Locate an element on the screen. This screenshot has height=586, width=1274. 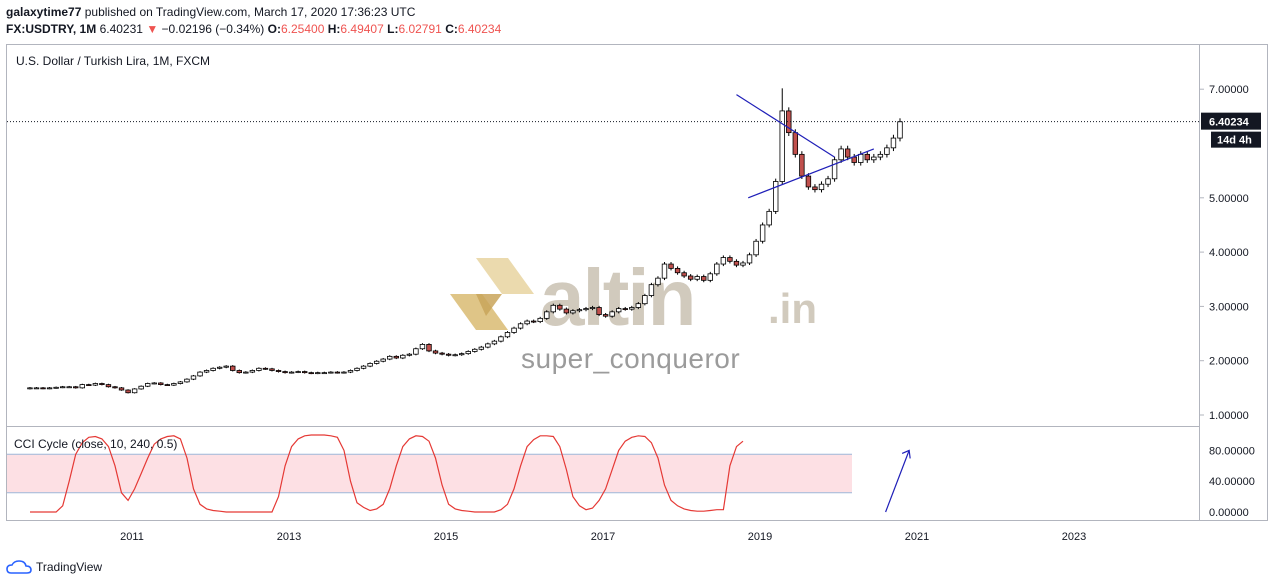
close-value: 6.40234 is located at coordinates (479, 29).